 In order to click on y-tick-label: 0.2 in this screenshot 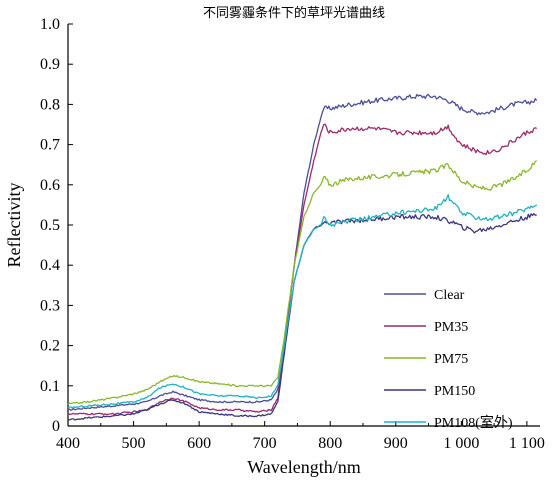, I will do `click(50, 346)`.